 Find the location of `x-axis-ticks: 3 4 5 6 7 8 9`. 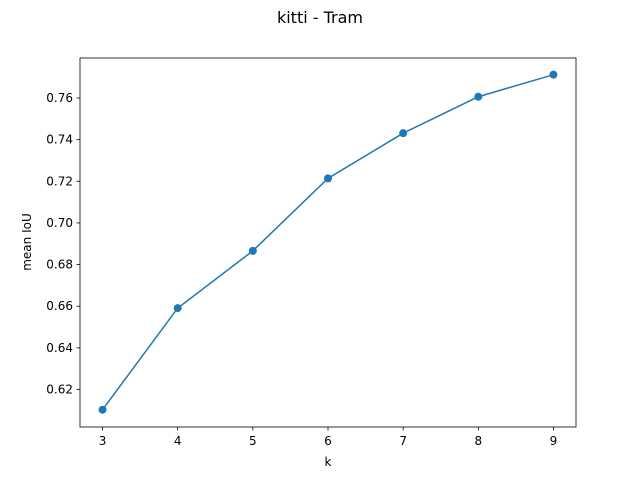

x-axis-ticks: 3 4 5 6 7 8 9 is located at coordinates (328, 437).